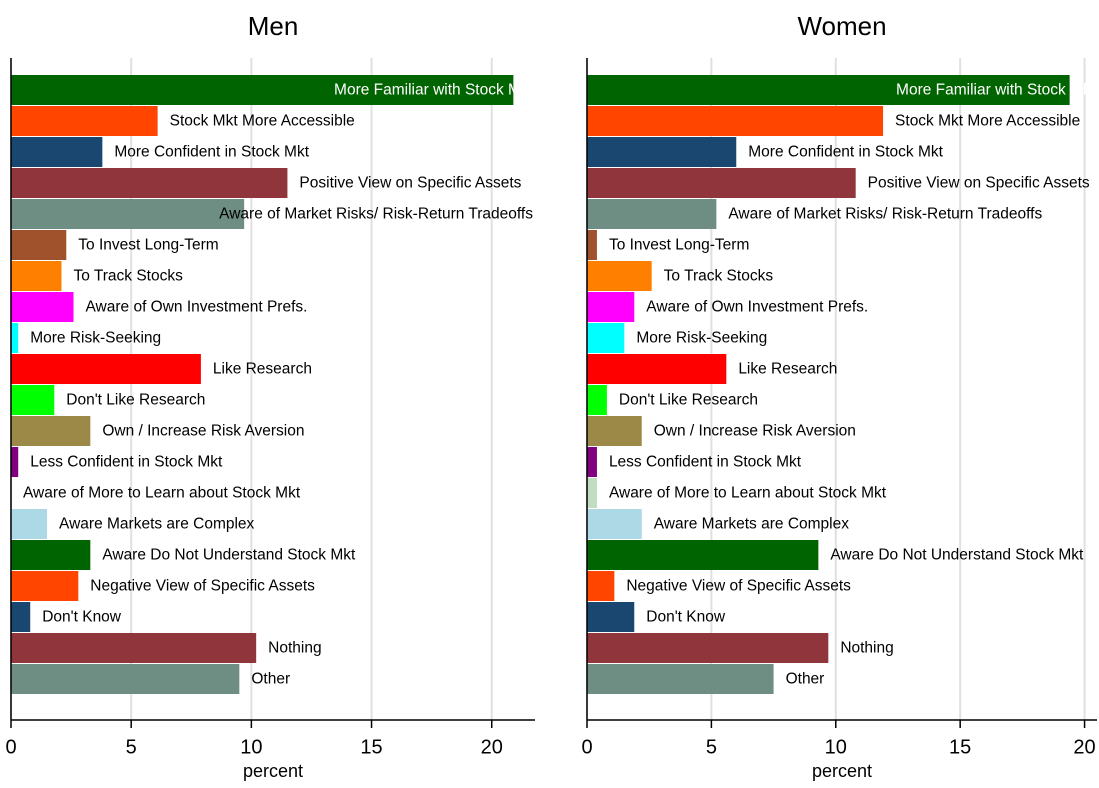  I want to click on panel-title: Men, so click(273, 26).